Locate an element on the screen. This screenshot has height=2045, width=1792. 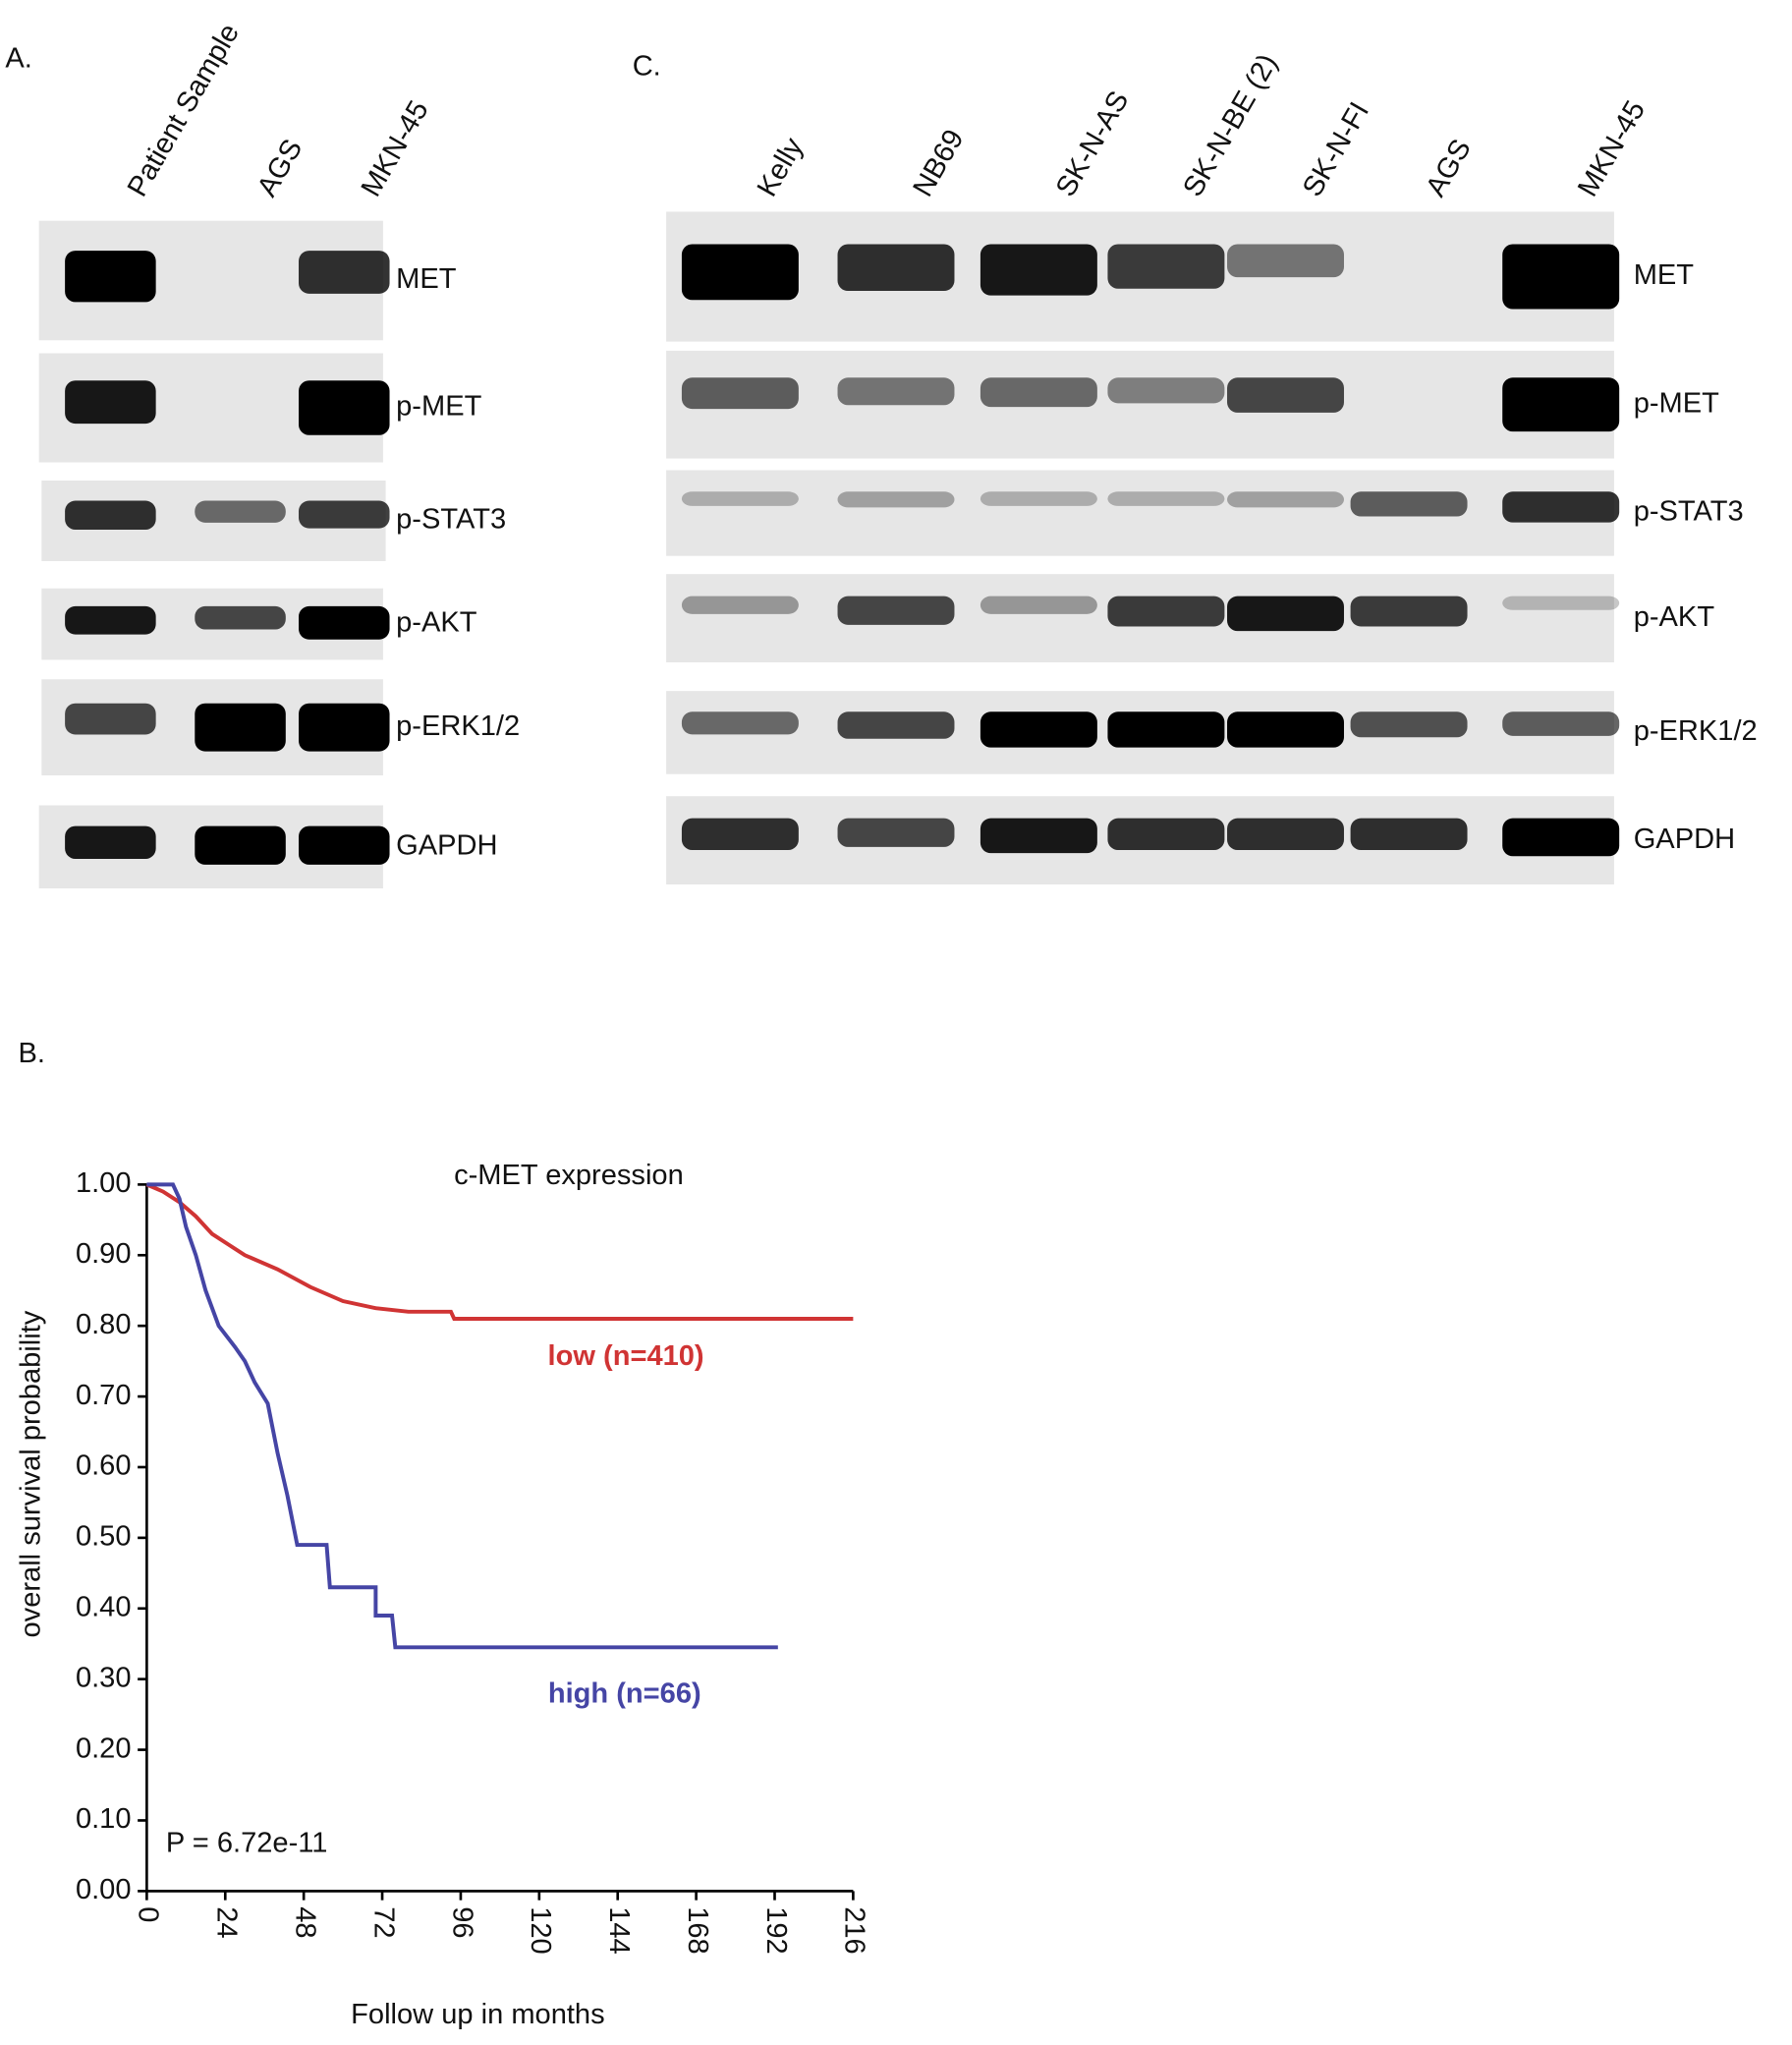
blot-strip is located at coordinates (1140, 404).